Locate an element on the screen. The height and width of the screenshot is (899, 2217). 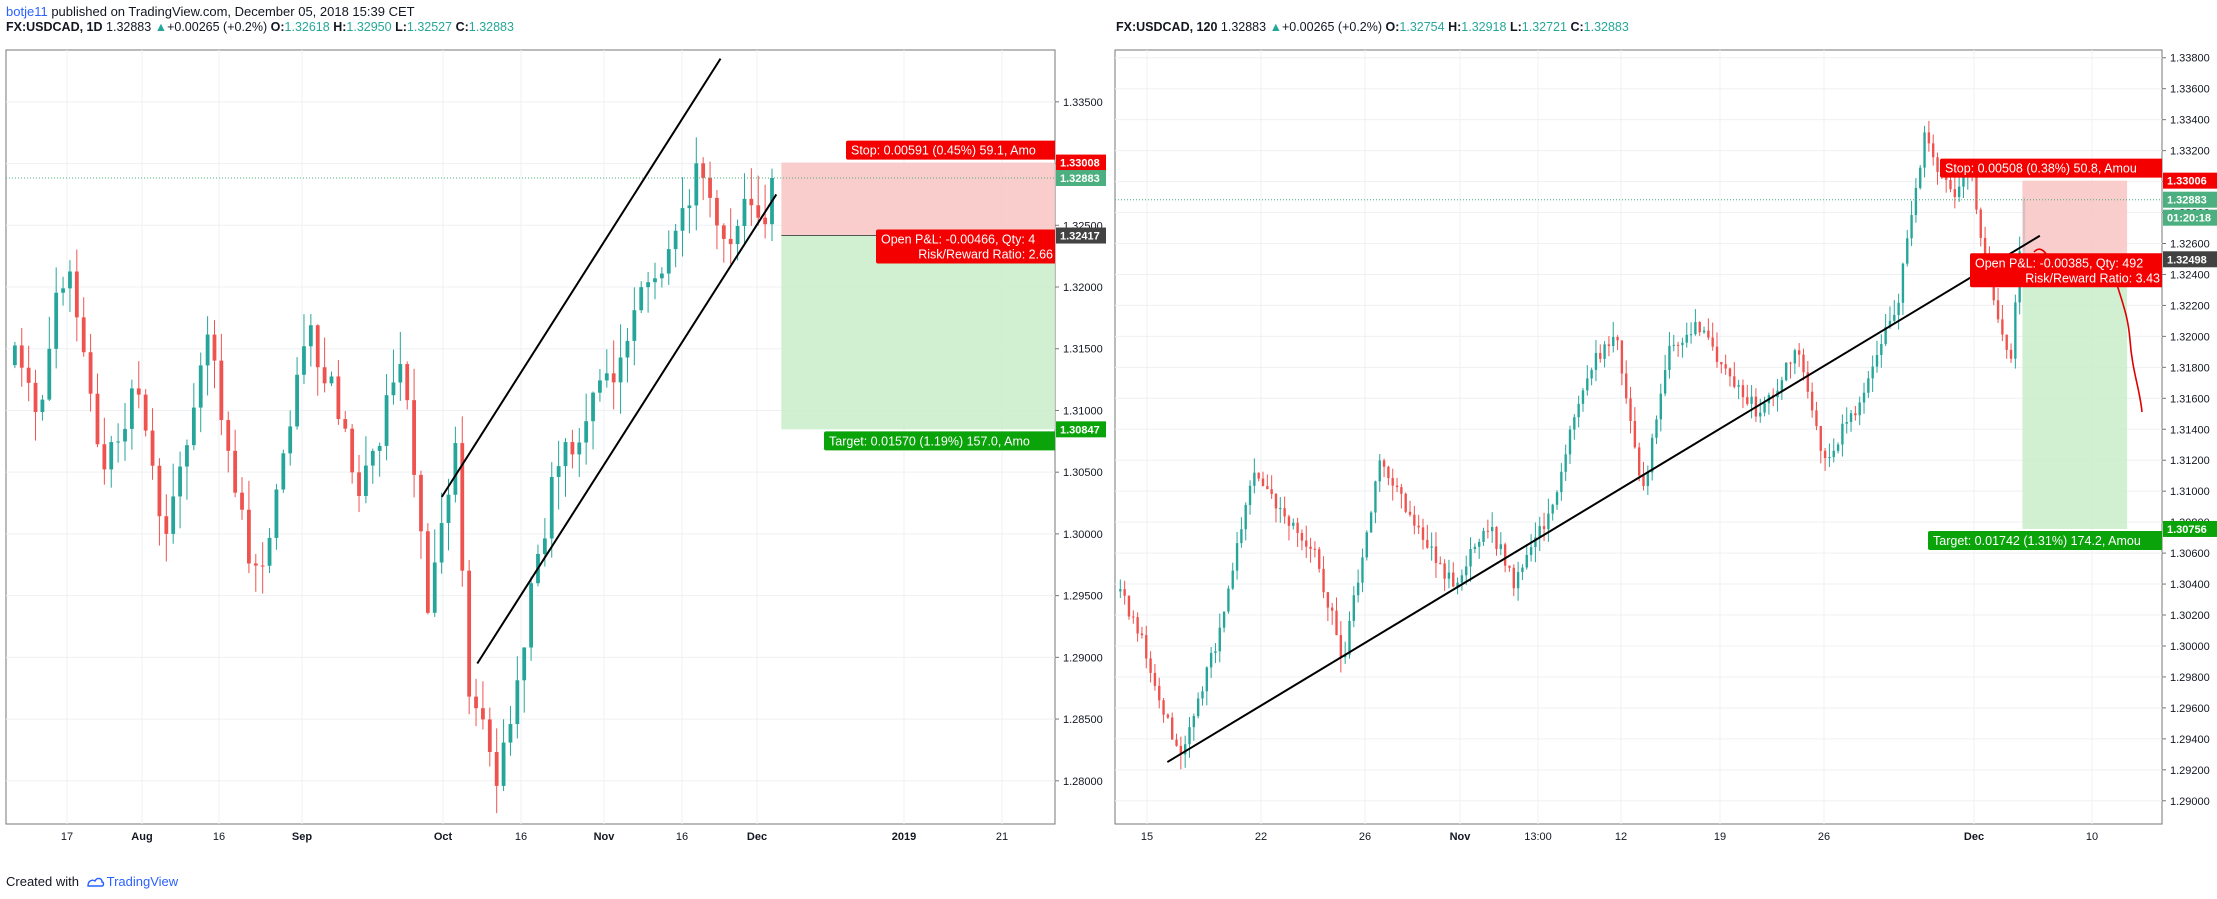
x-axis: 15 22 26 Nov 13:00 12 19 26 Dec 10 is located at coordinates (1619, 837).